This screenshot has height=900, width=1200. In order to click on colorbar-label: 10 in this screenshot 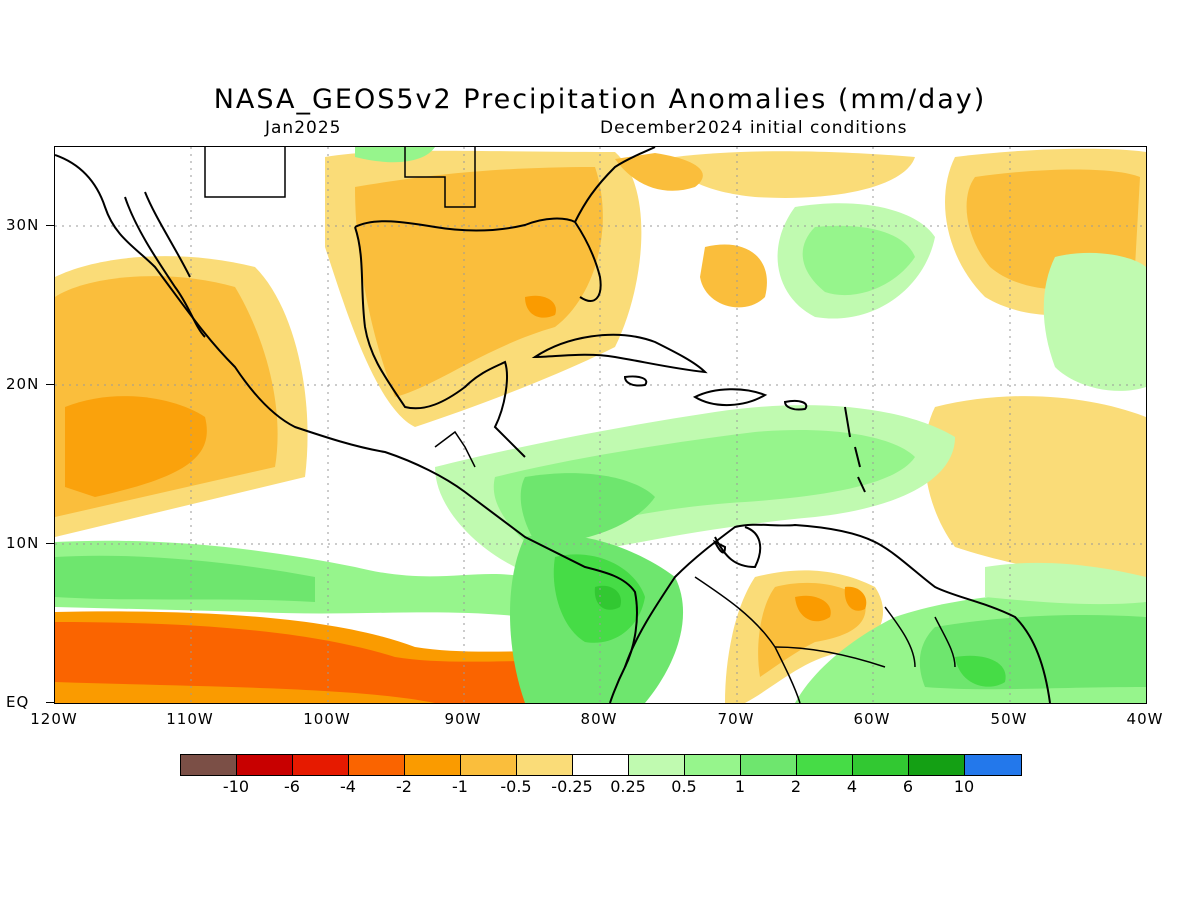, I will do `click(964, 786)`.